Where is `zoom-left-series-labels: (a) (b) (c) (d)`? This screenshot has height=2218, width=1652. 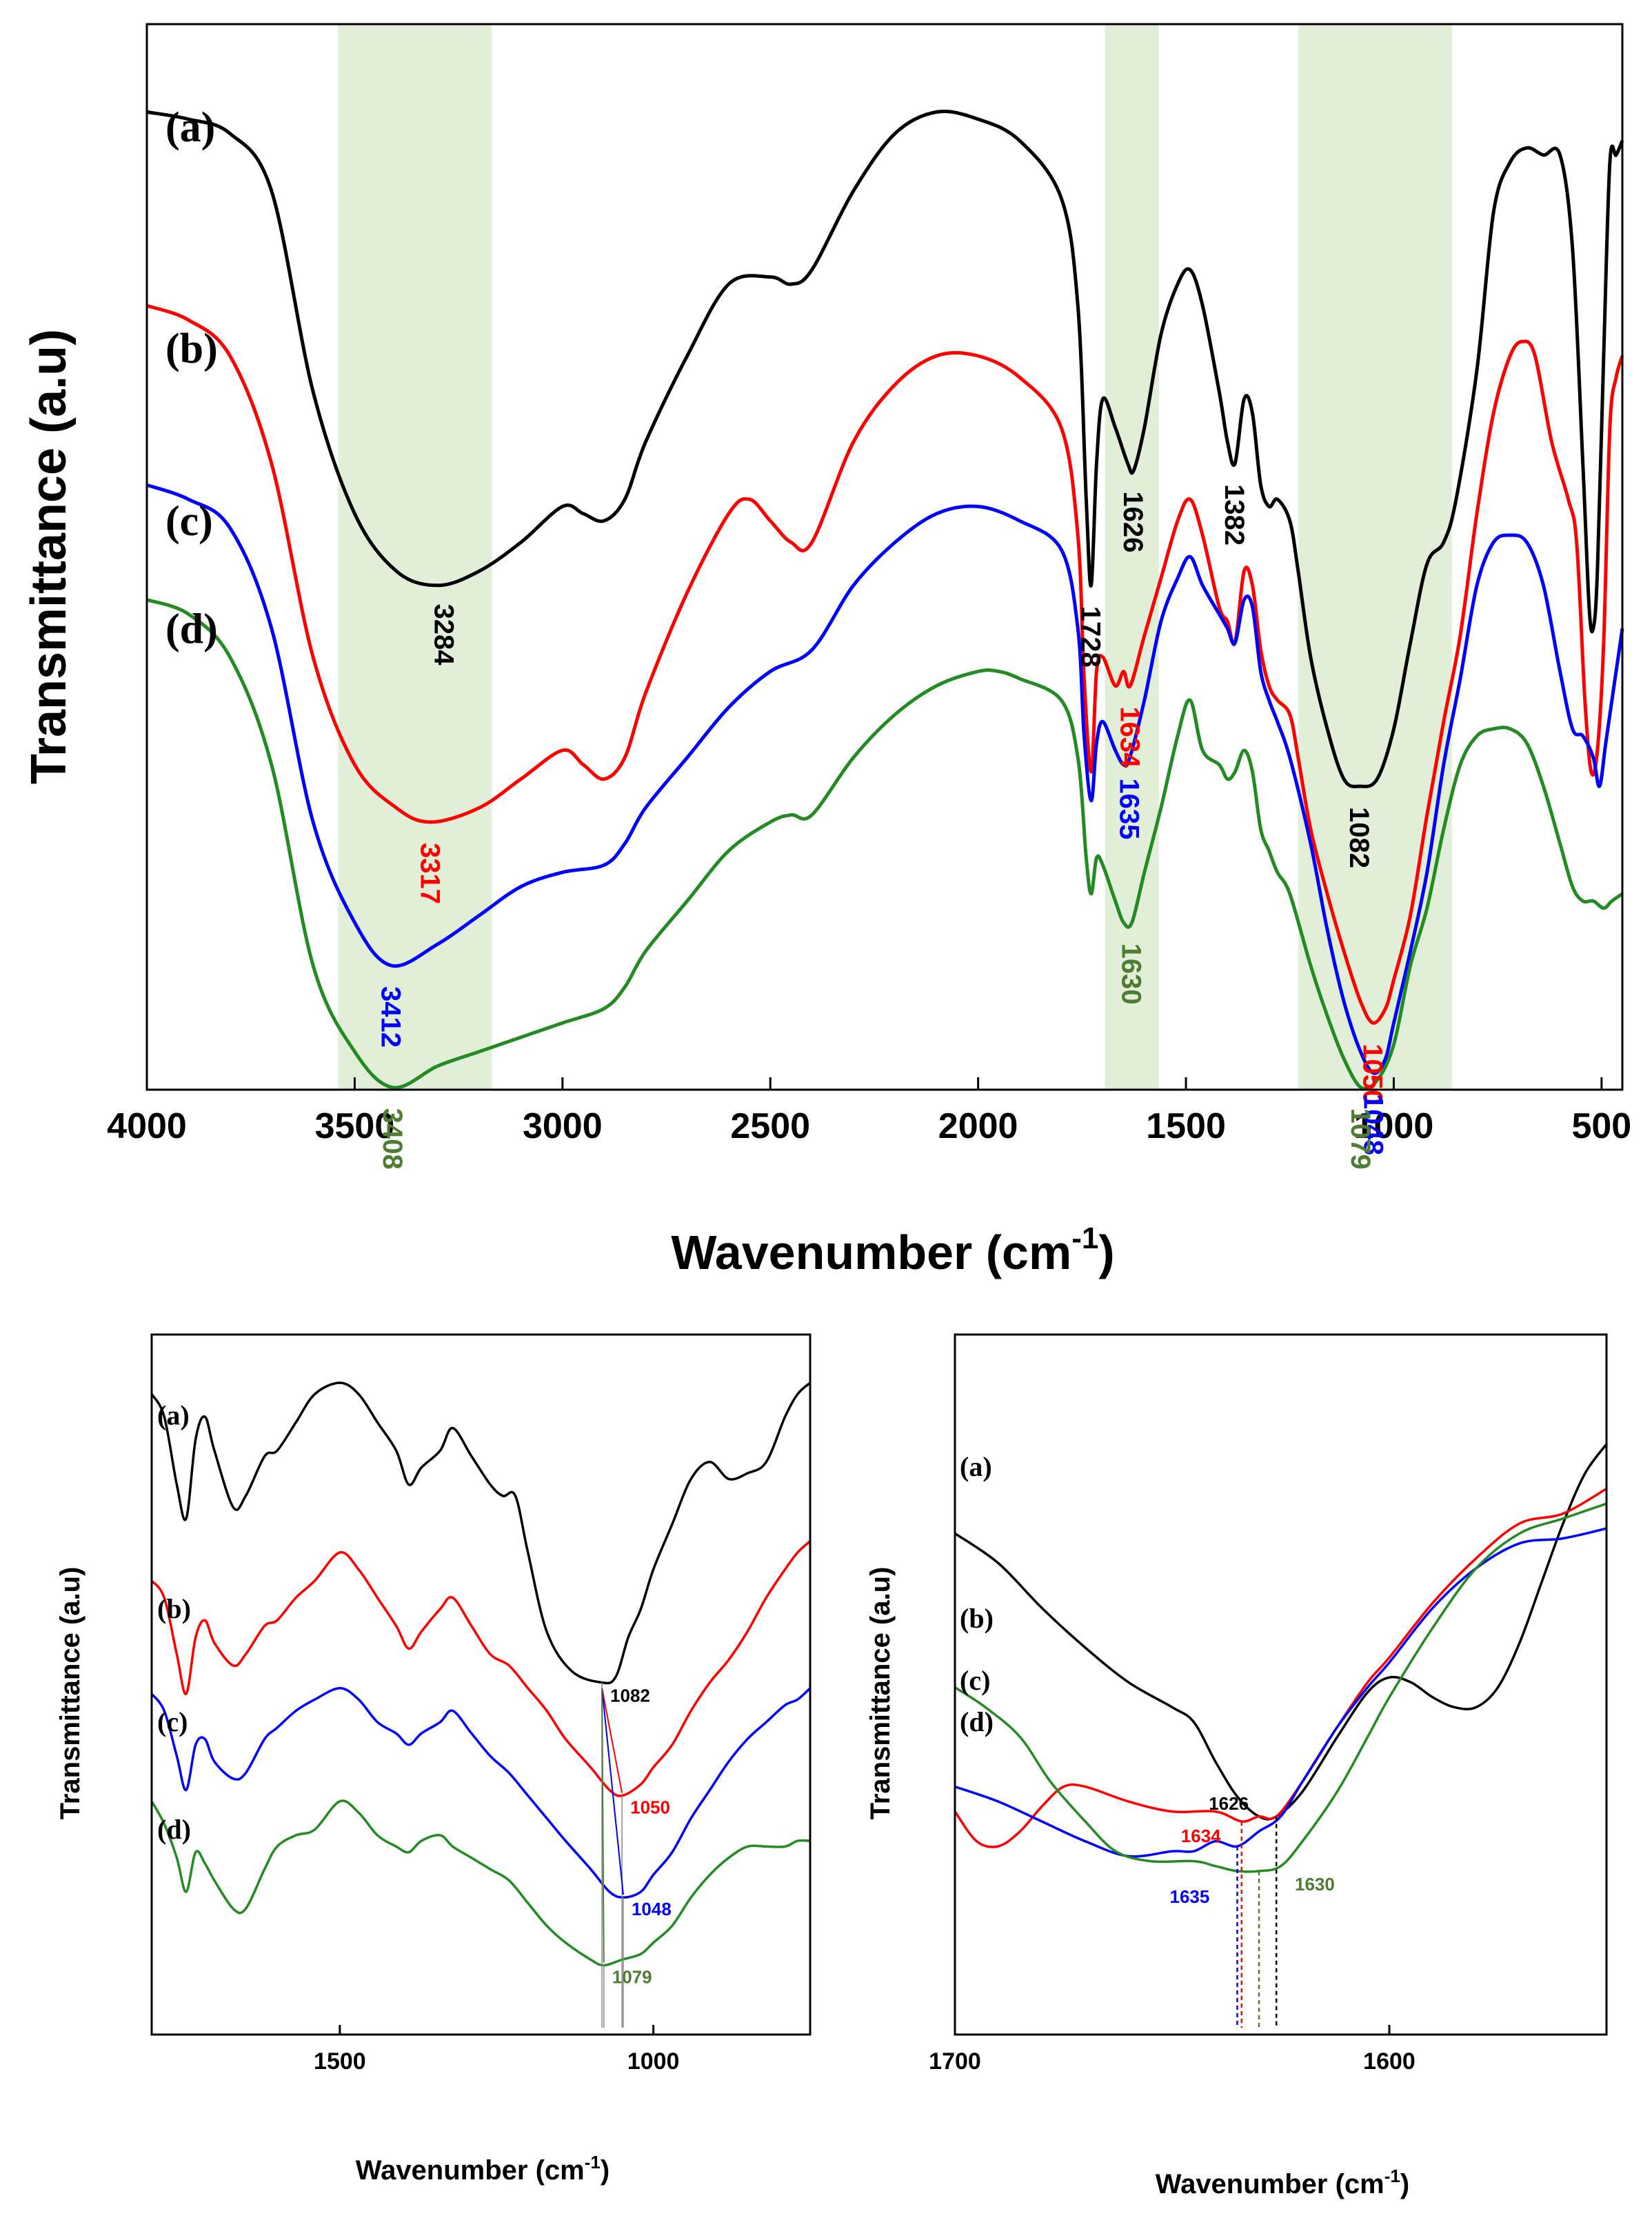 zoom-left-series-labels: (a) (b) (c) (d) is located at coordinates (174, 1621).